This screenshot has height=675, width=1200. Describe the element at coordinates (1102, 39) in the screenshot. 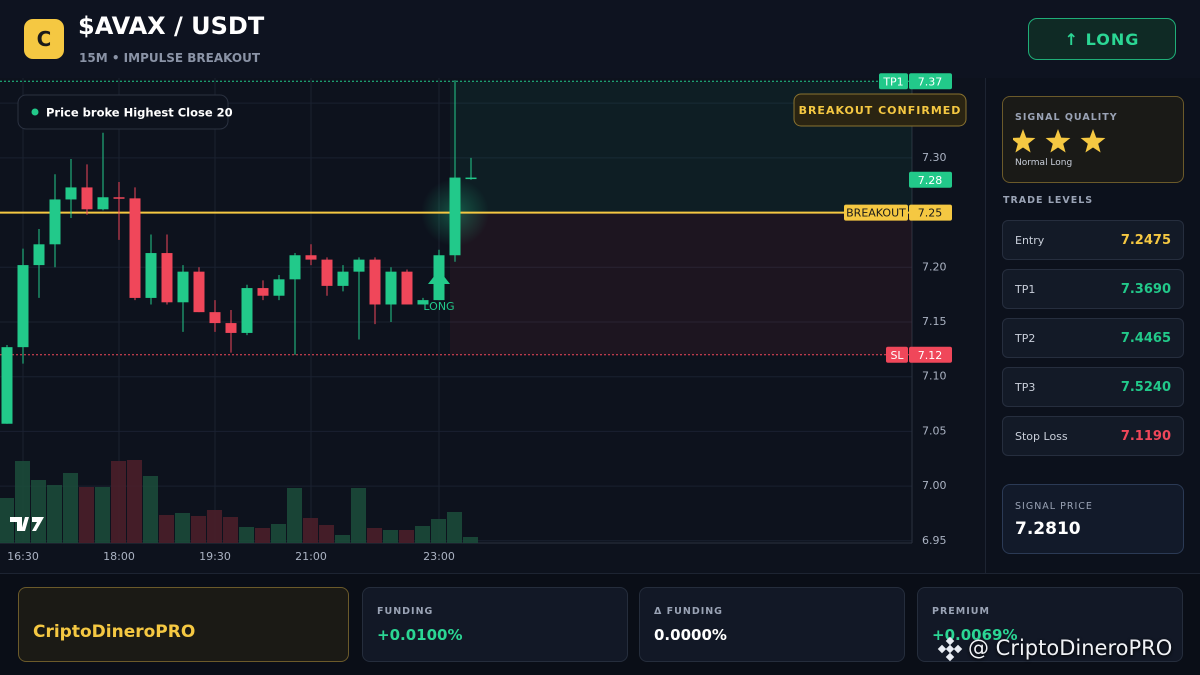

I see `long-button: ↑ LONG` at that location.